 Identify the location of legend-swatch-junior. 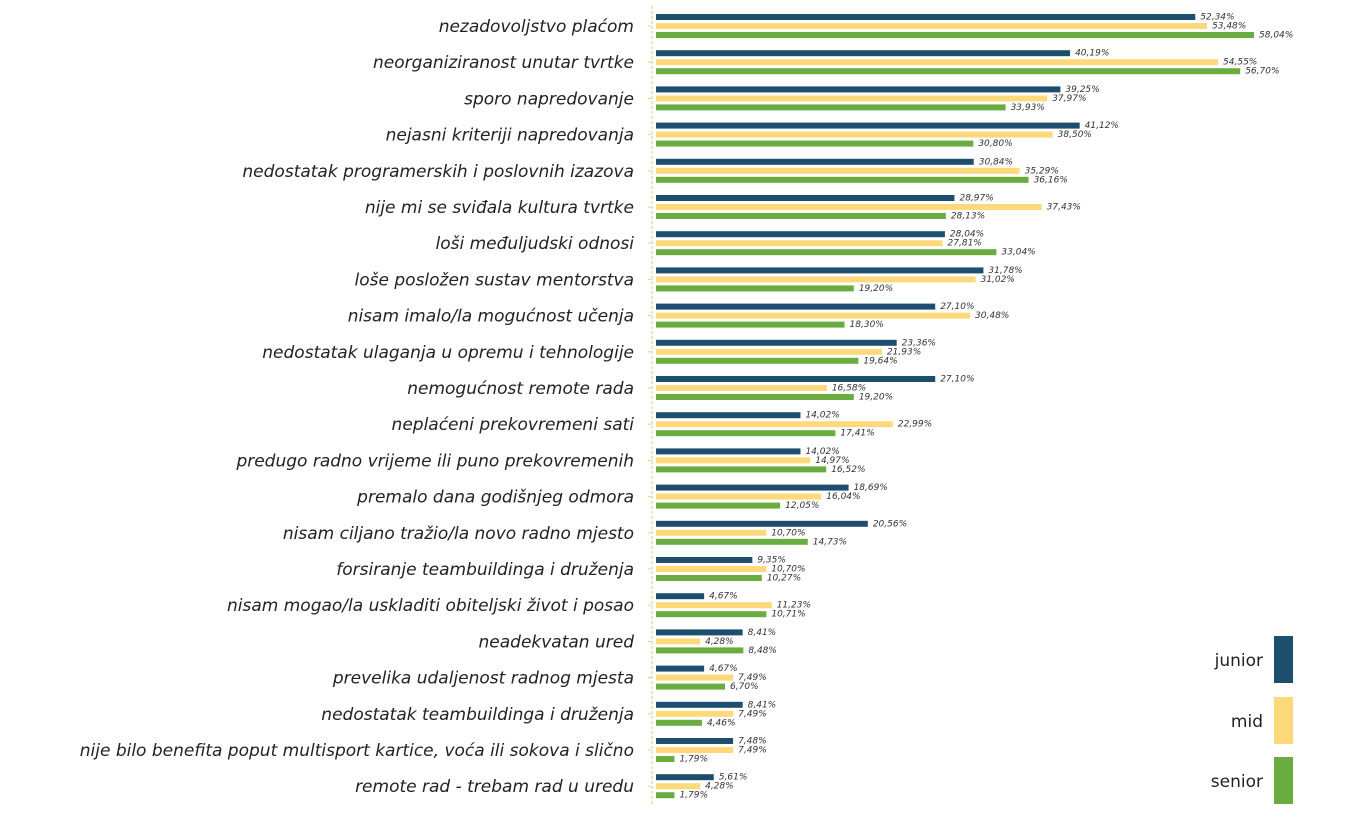
(1283, 659).